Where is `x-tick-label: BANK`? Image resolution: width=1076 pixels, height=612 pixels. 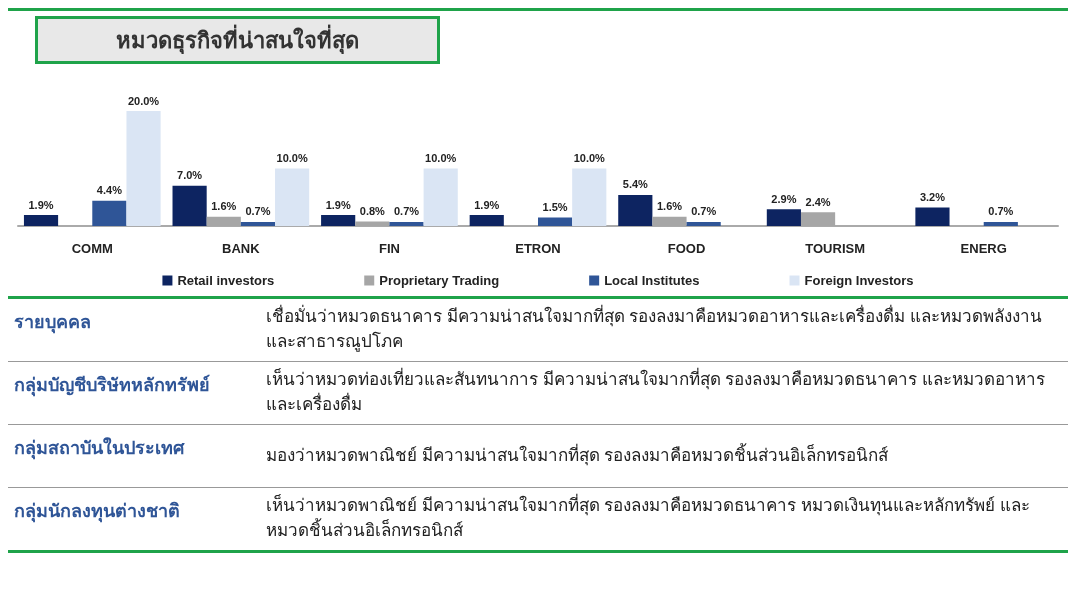
x-tick-label: BANK is located at coordinates (241, 248).